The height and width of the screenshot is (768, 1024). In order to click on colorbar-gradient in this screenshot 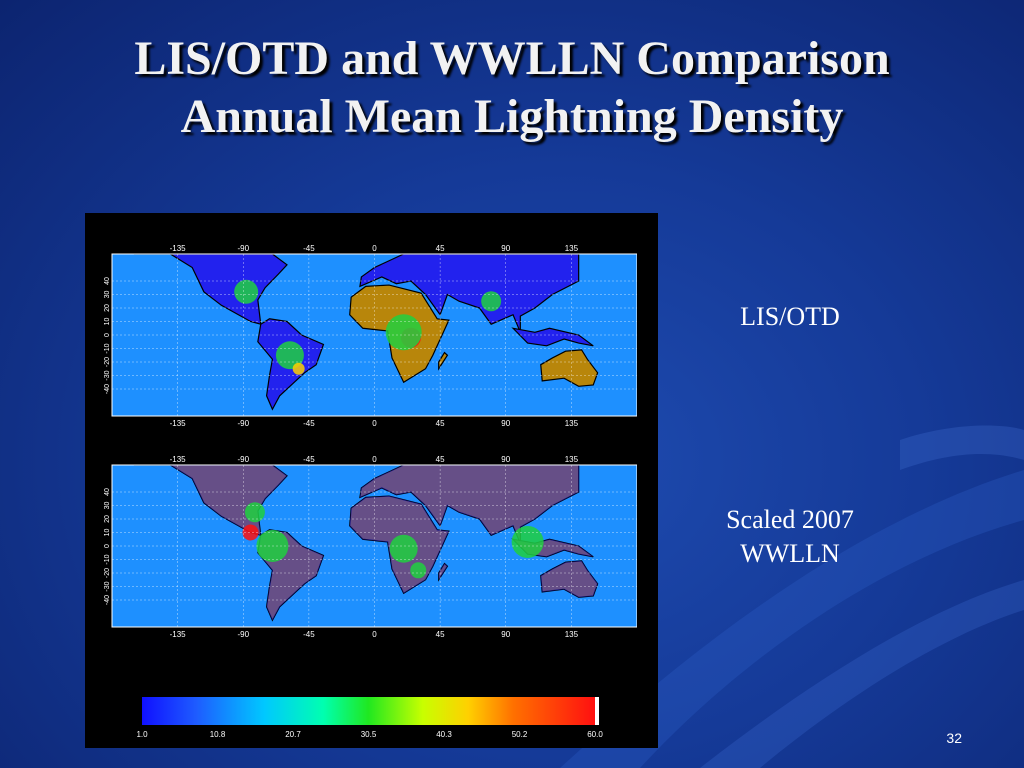, I will do `click(368, 711)`.